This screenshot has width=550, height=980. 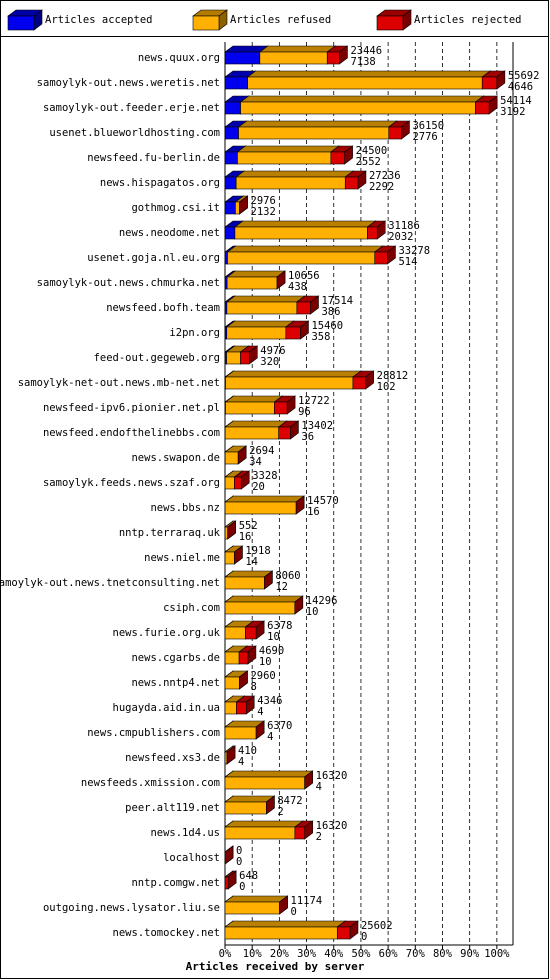 I want to click on y-tick-label: usenet.blueworldhosting.com, so click(x=134, y=133).